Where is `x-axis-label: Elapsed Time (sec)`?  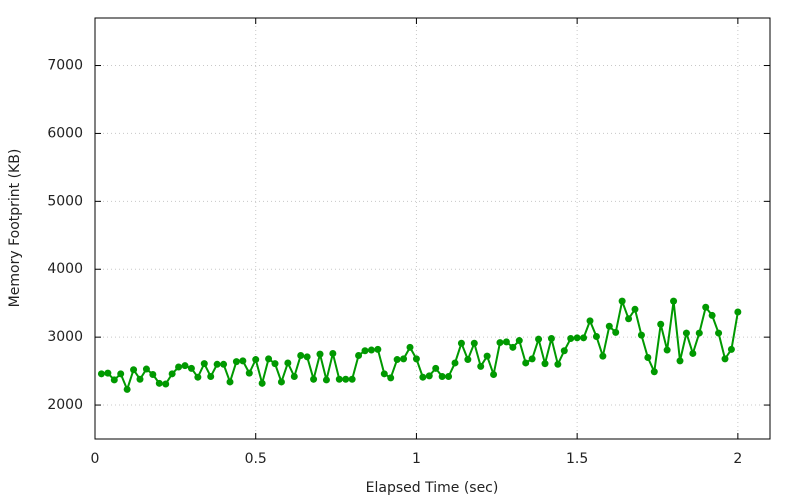 x-axis-label: Elapsed Time (sec) is located at coordinates (432, 488).